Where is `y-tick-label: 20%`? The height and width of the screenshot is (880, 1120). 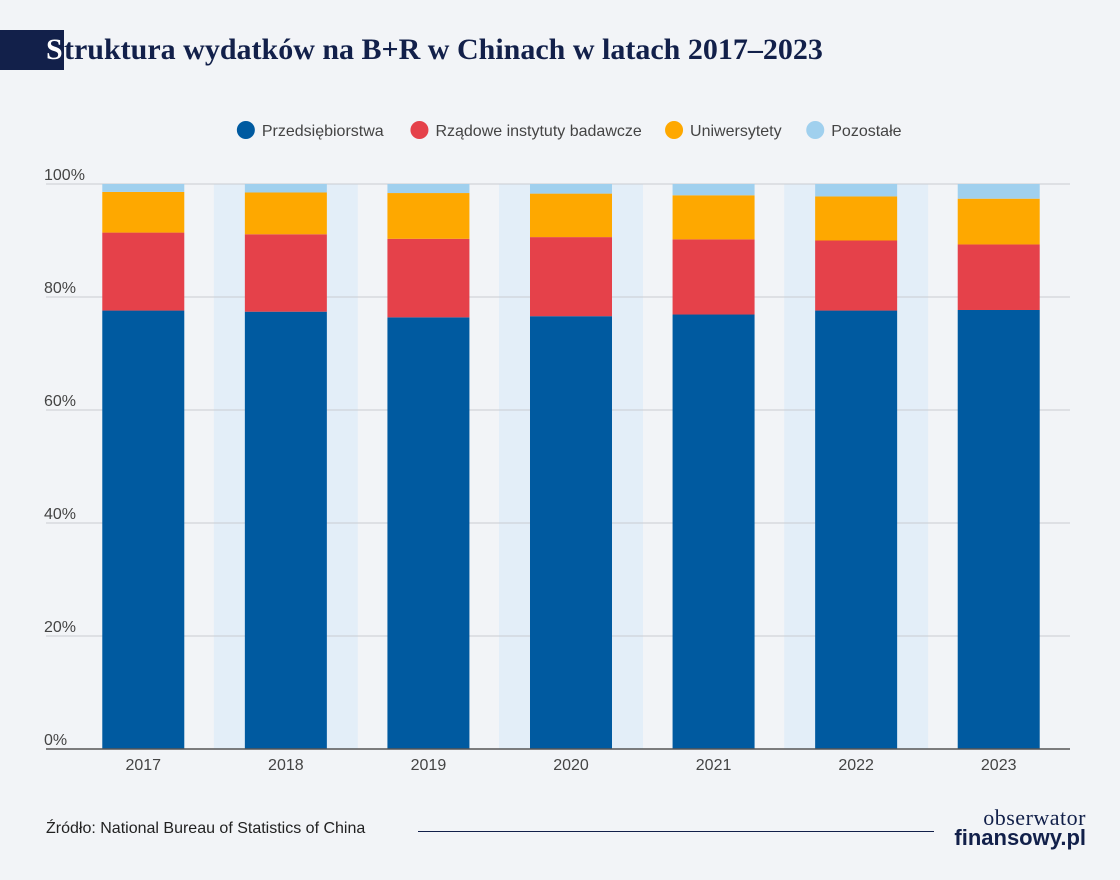
y-tick-label: 20% is located at coordinates (60, 627).